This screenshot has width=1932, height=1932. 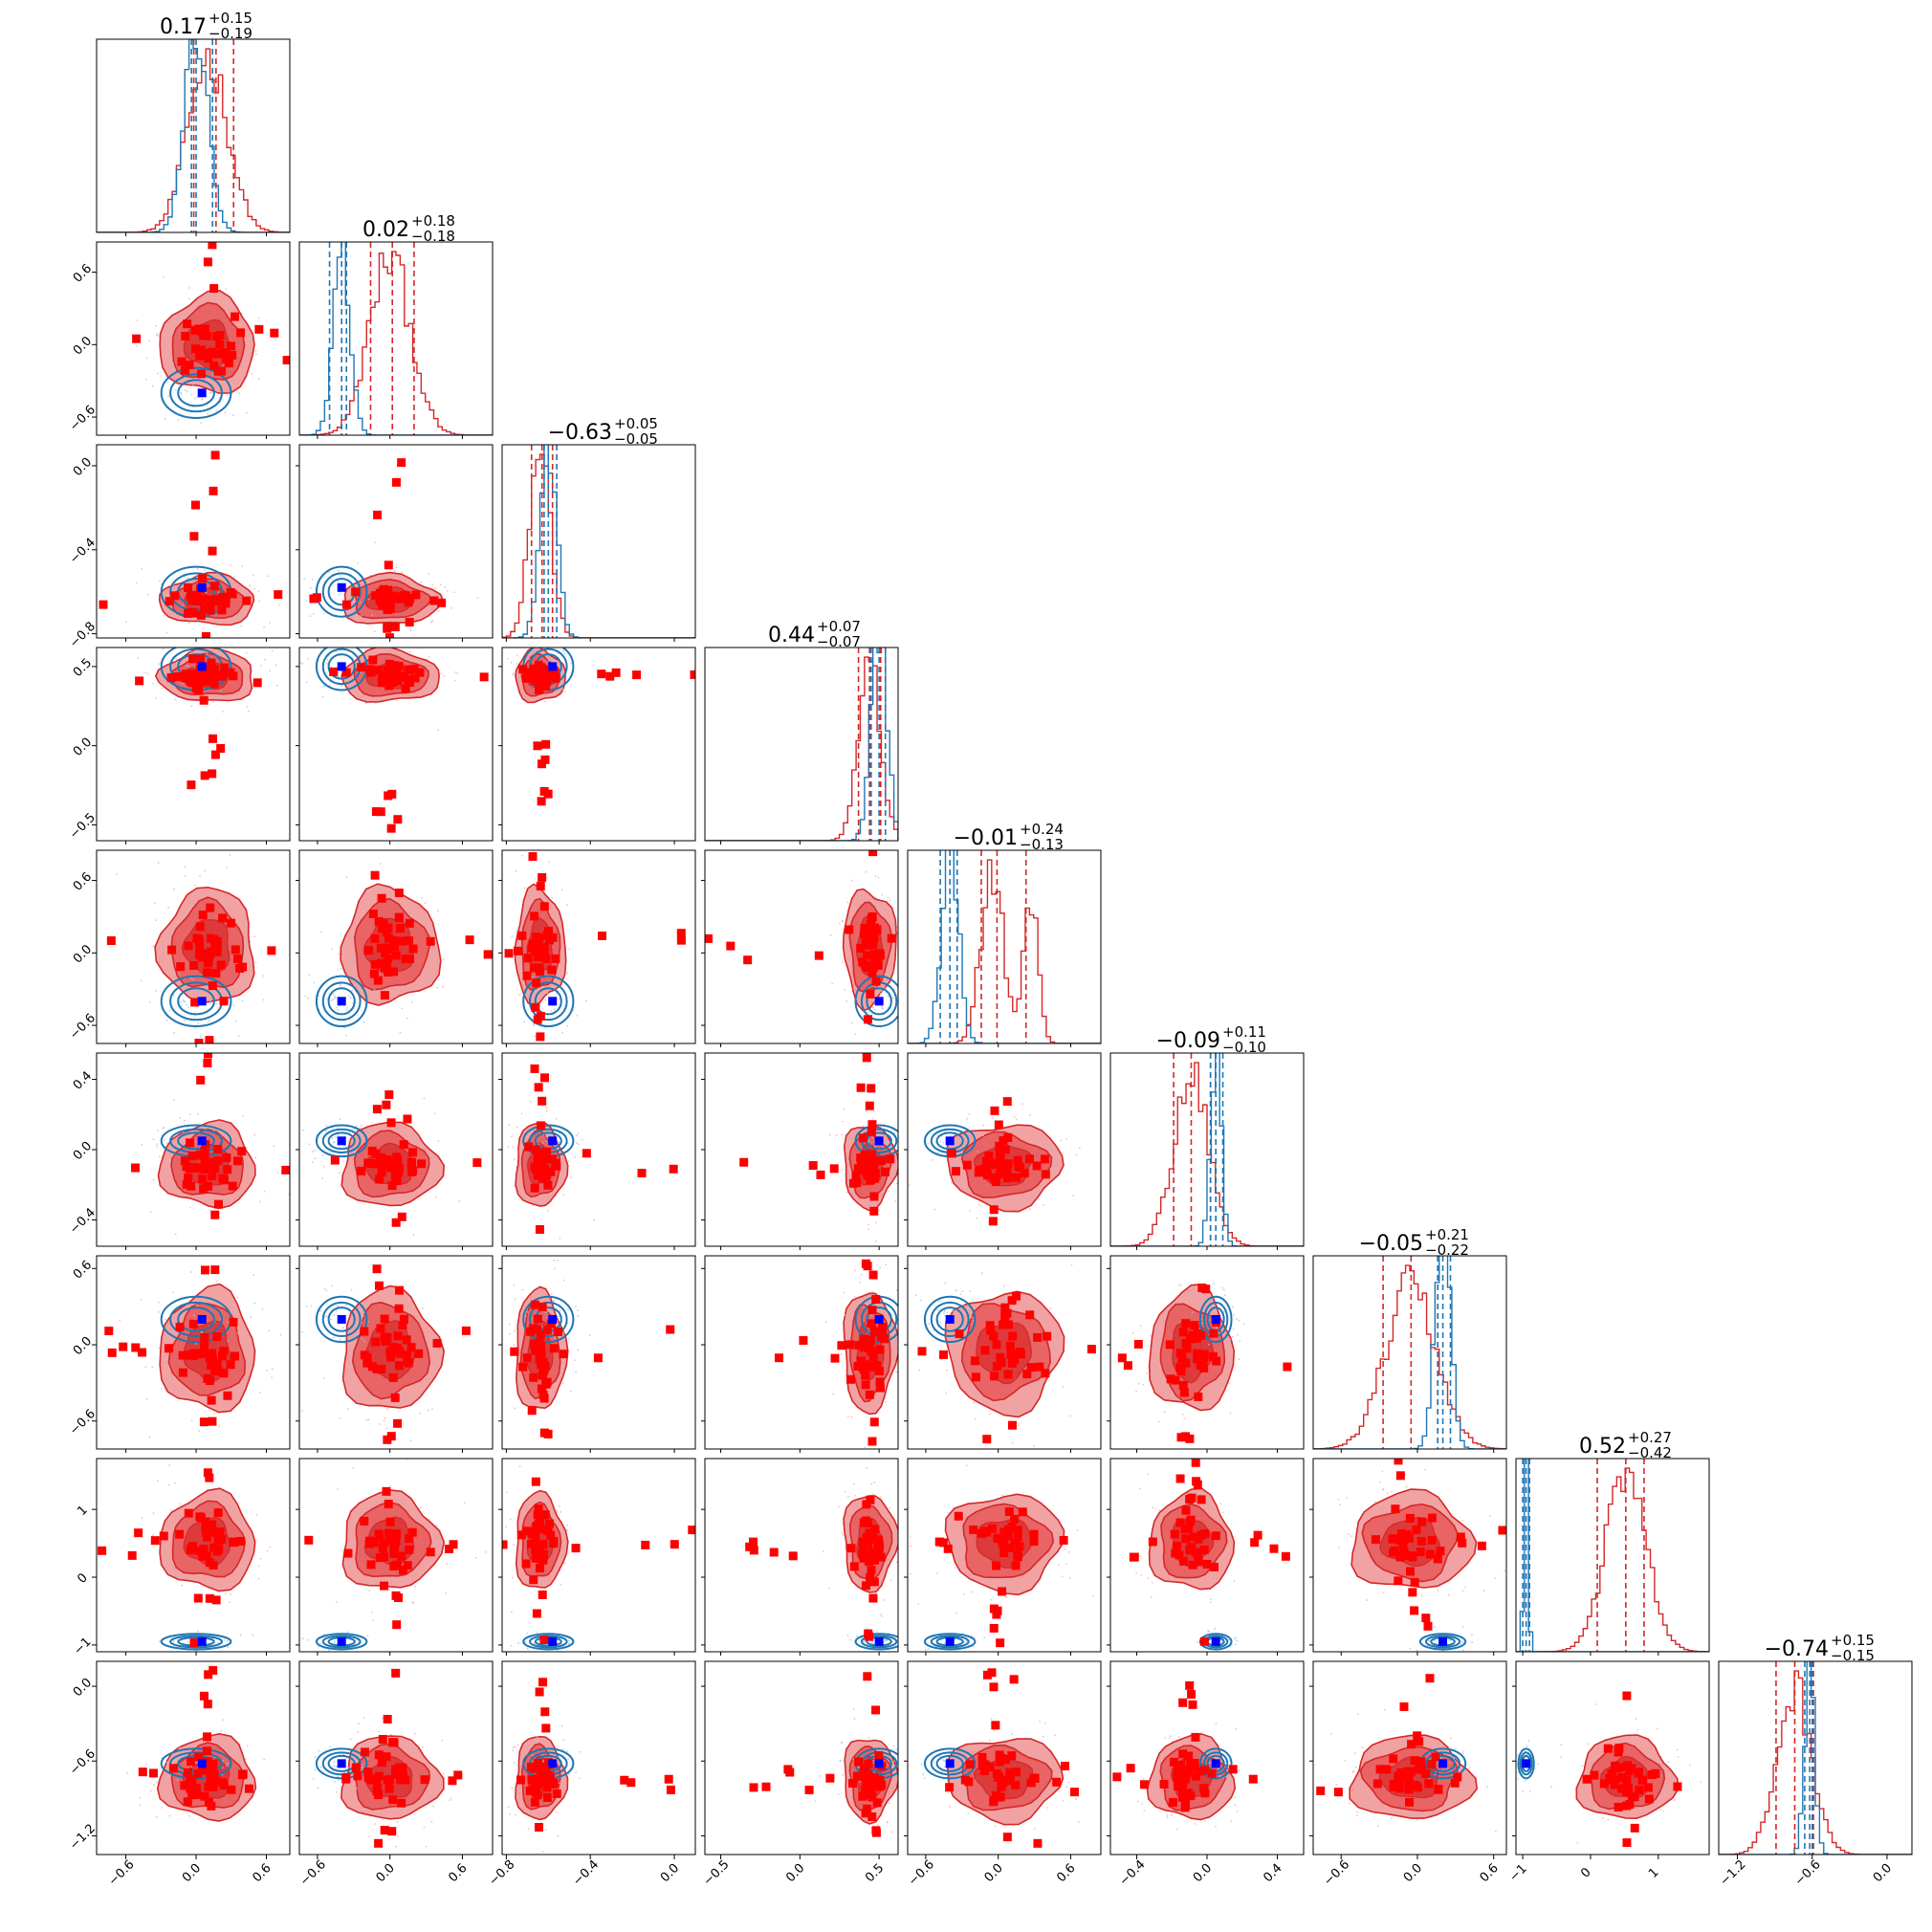 I want to click on title-plus-error: +0.15, so click(x=230, y=18).